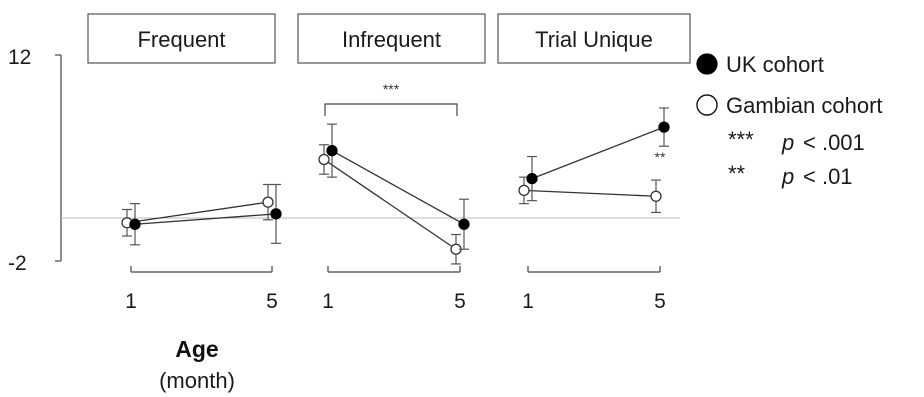 Image resolution: width=924 pixels, height=397 pixels. I want to click on legend-note-stars-2: **, so click(737, 173).